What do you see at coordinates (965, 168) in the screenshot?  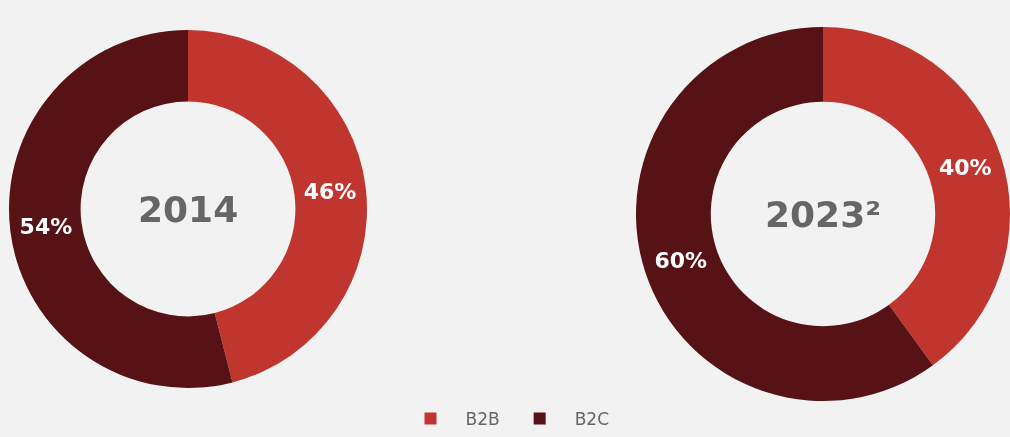 I see `data-label: 40%` at bounding box center [965, 168].